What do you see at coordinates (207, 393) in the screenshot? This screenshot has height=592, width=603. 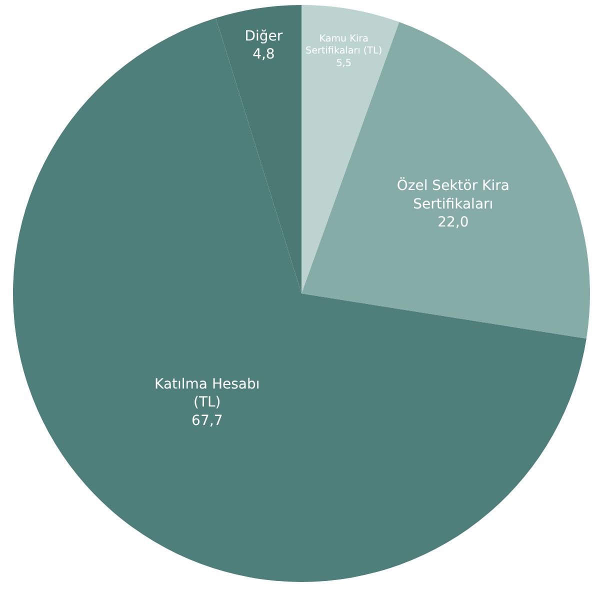 I see `slice-label: Katılma Hesabı (TL)` at bounding box center [207, 393].